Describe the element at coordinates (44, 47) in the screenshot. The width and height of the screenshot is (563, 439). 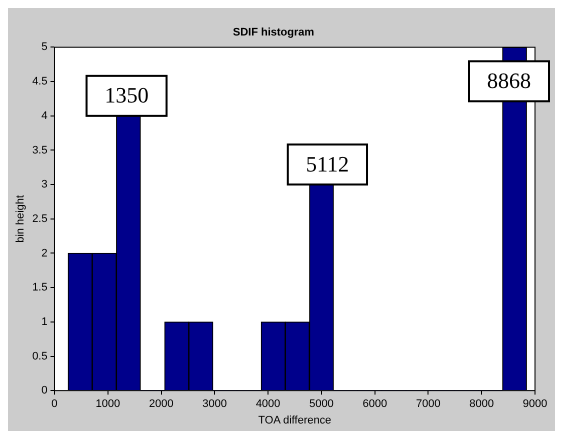
I see `y-tick-label: 5` at that location.